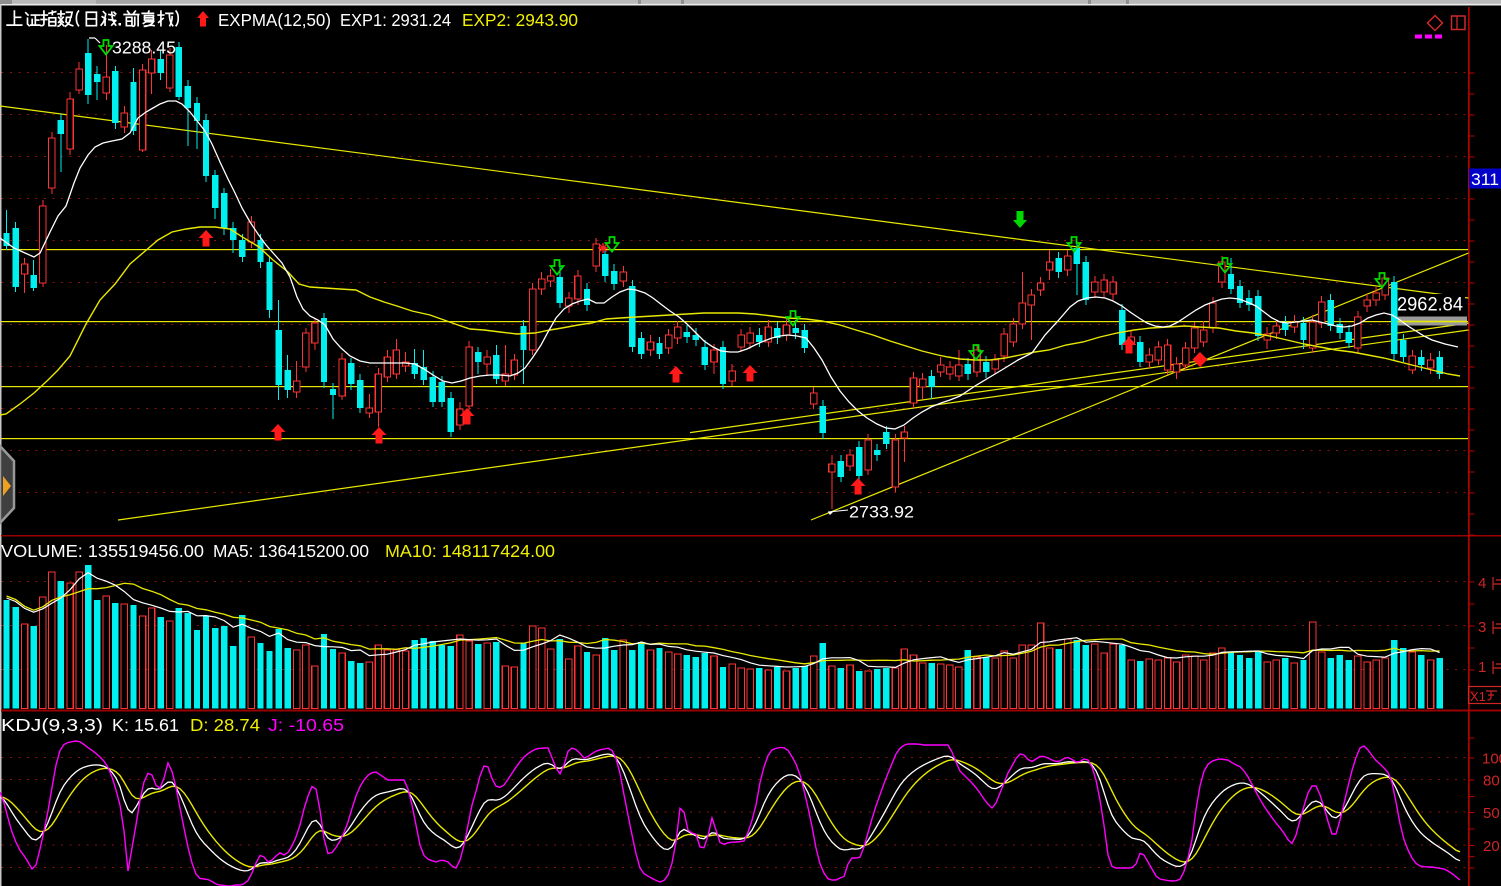 Image resolution: width=1501 pixels, height=886 pixels. What do you see at coordinates (144, 48) in the screenshot?
I see `svg-text: 3288.45` at bounding box center [144, 48].